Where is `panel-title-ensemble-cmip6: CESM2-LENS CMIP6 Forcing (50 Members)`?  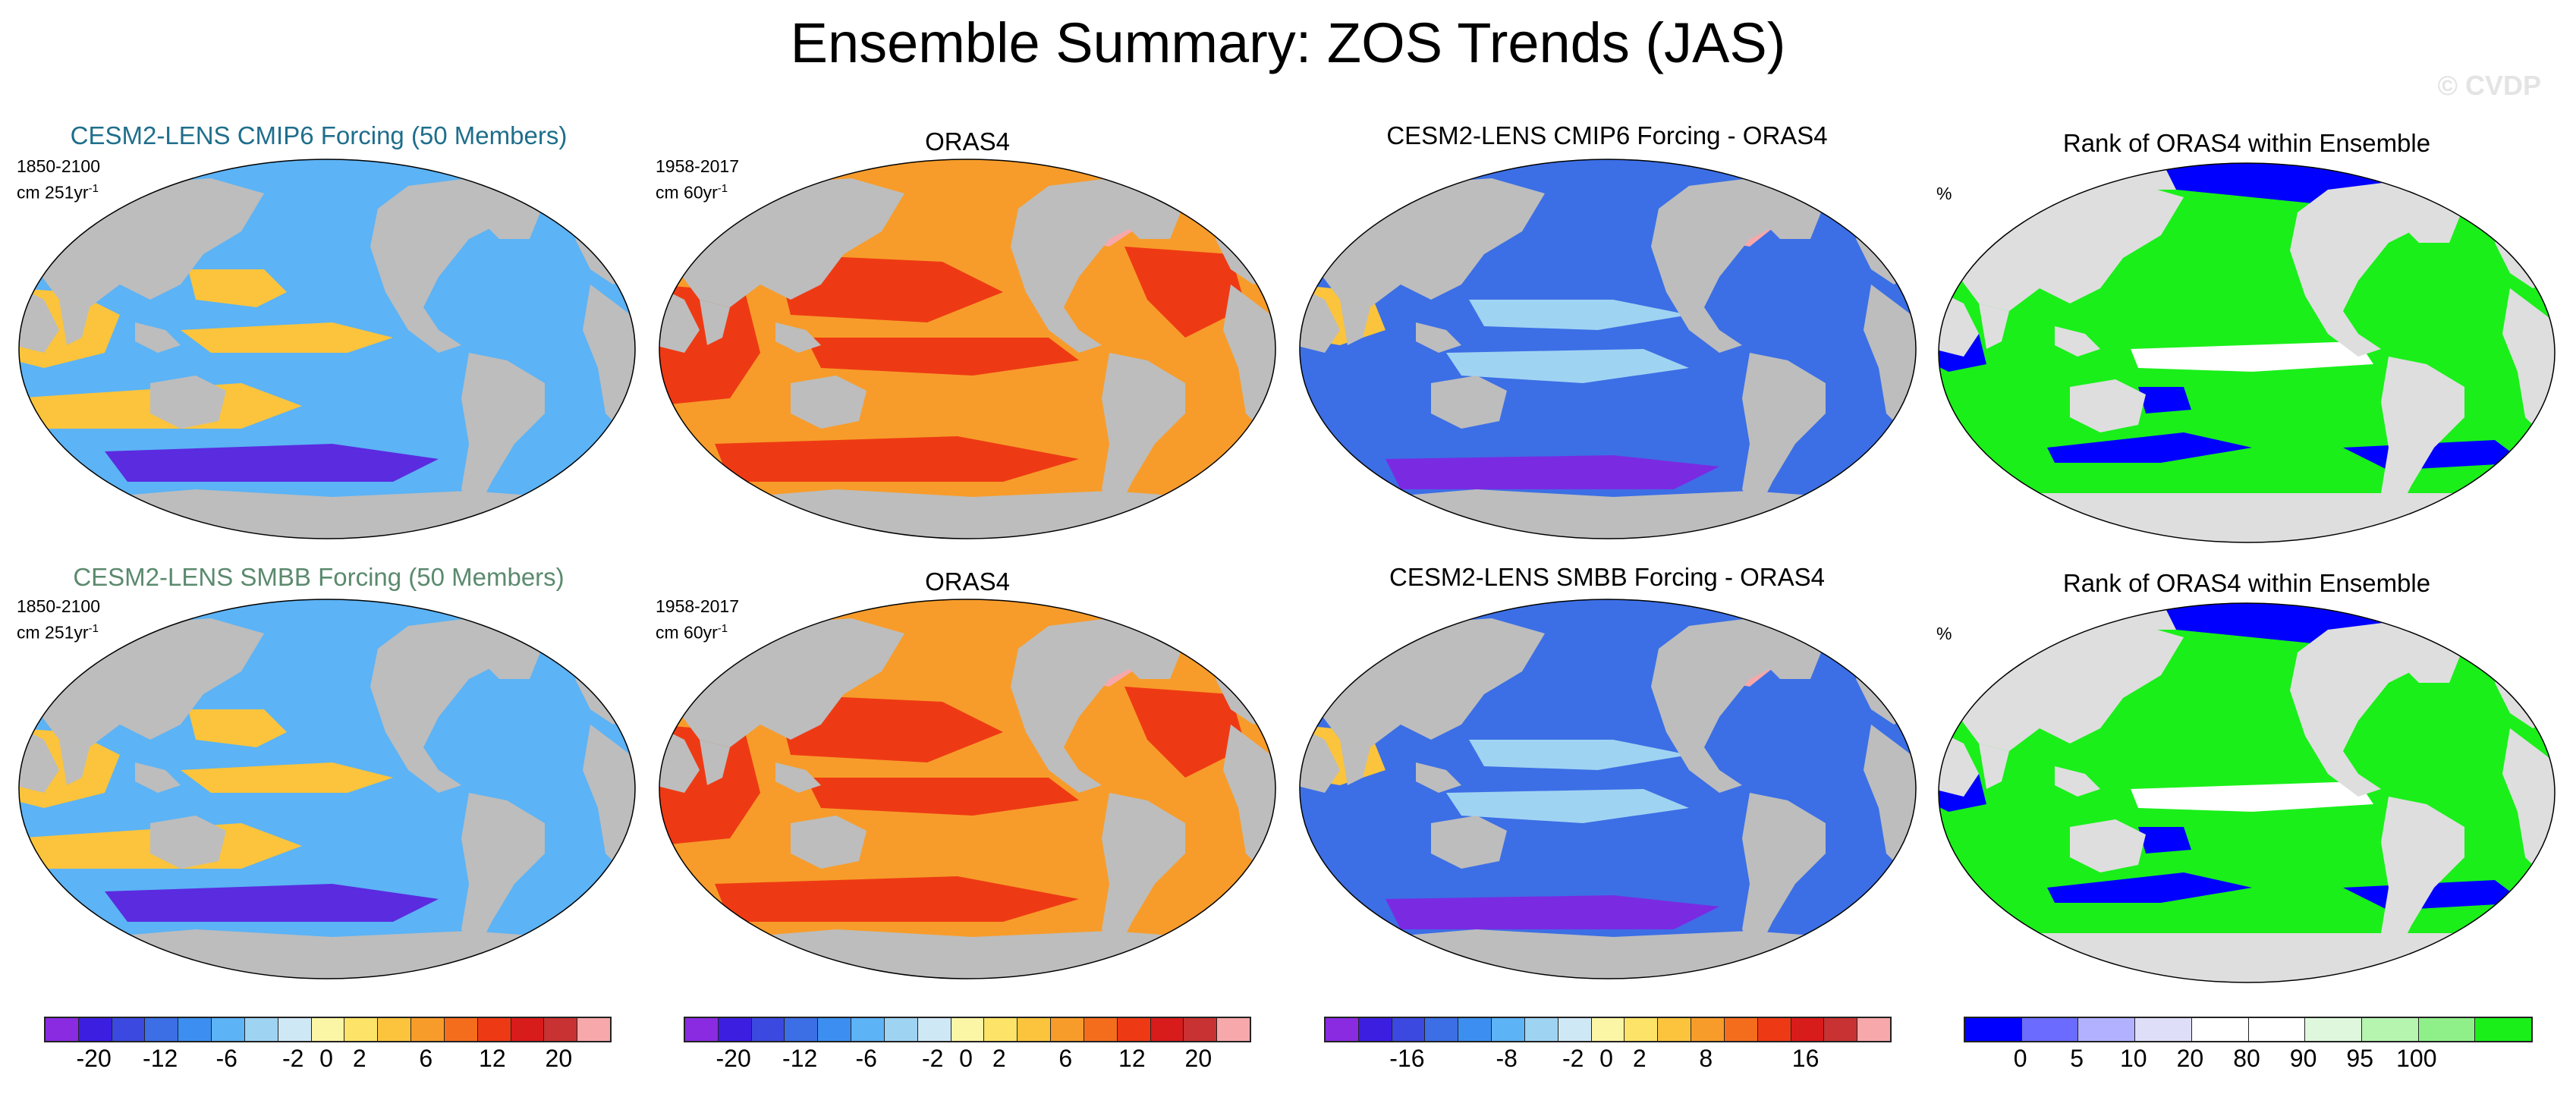
panel-title-ensemble-cmip6: CESM2-LENS CMIP6 Forcing (50 Members) is located at coordinates (319, 135).